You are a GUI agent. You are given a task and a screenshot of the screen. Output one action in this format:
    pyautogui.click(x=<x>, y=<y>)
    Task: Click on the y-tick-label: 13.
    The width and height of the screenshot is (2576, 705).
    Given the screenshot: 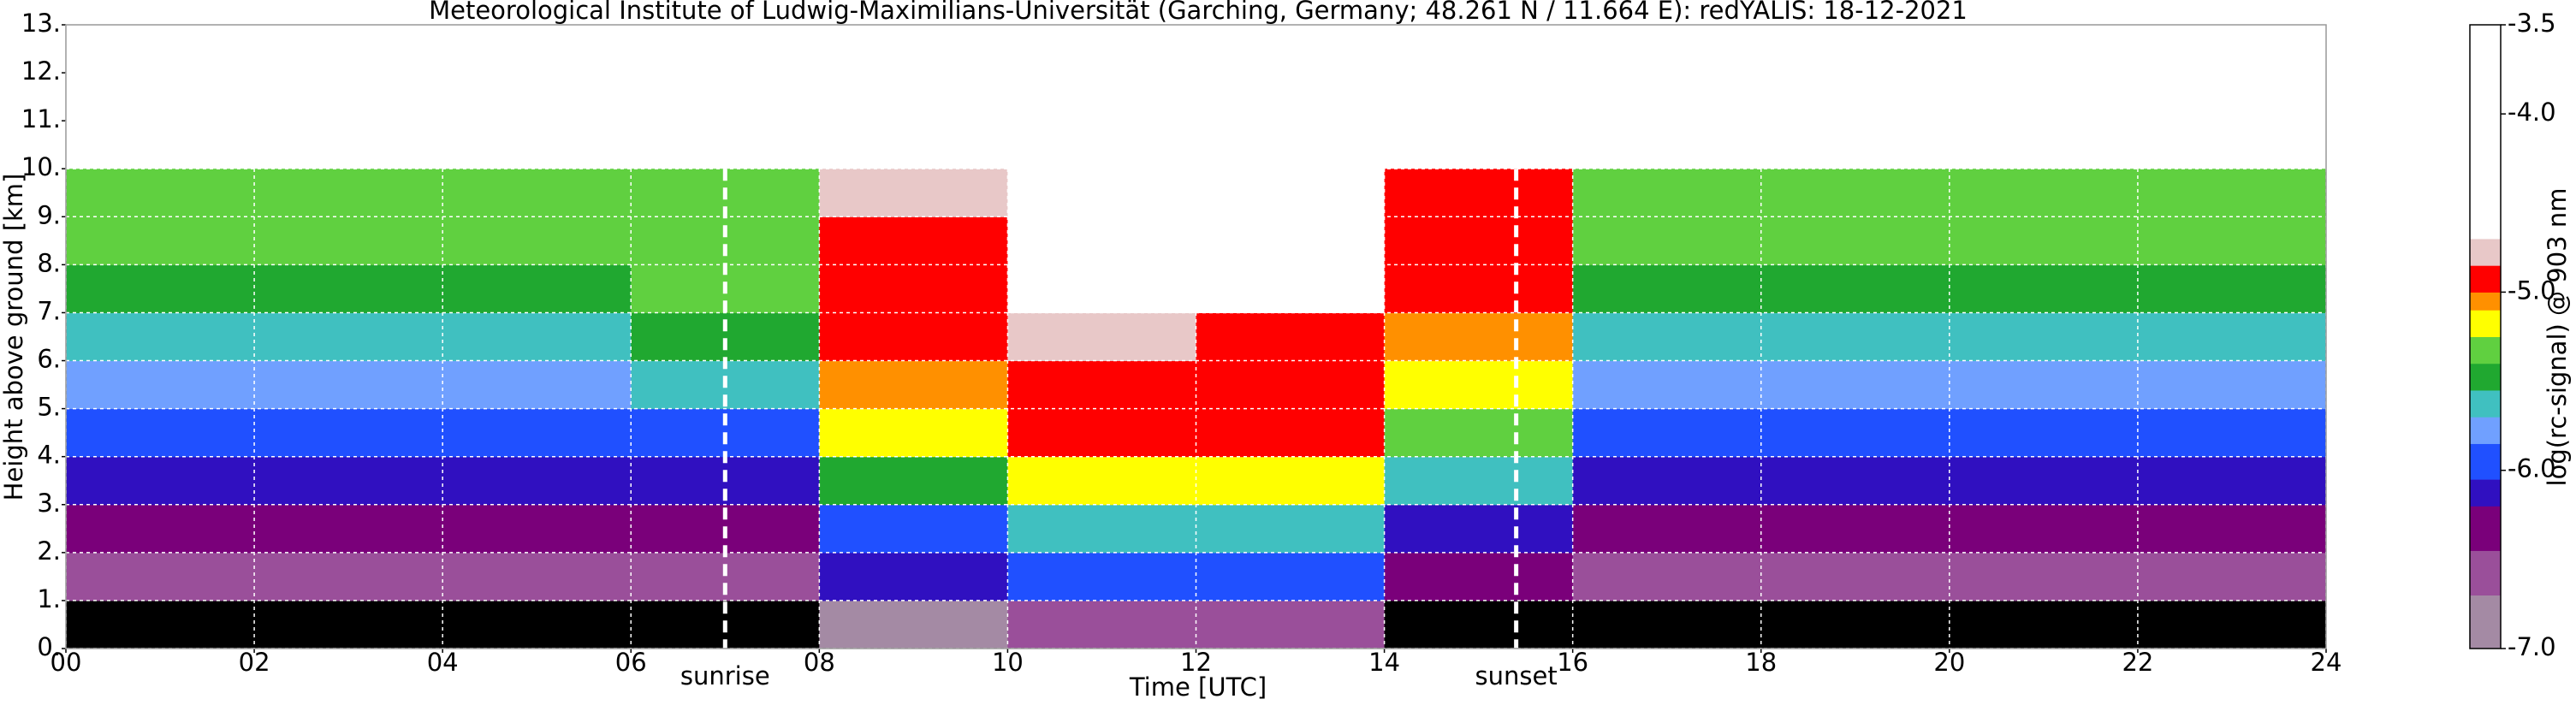 What is the action you would take?
    pyautogui.click(x=41, y=23)
    